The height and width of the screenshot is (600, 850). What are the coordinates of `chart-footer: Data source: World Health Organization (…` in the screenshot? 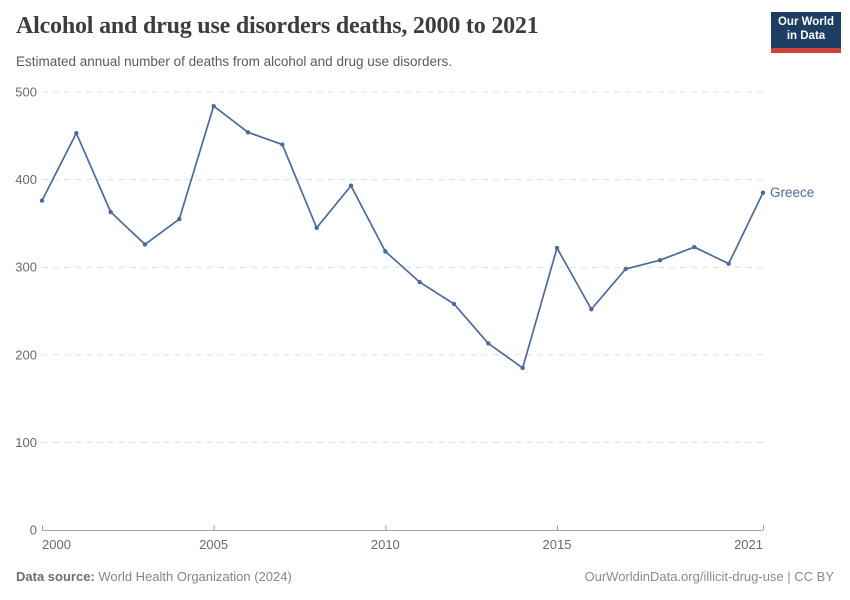 It's located at (425, 576).